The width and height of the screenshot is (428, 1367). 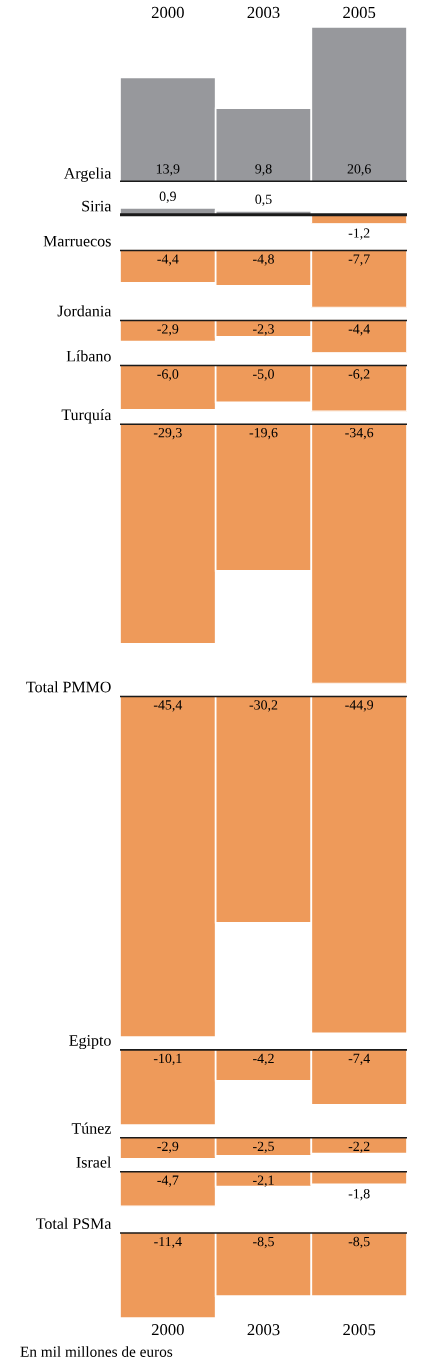 What do you see at coordinates (167, 197) in the screenshot?
I see `data-label: 0,9` at bounding box center [167, 197].